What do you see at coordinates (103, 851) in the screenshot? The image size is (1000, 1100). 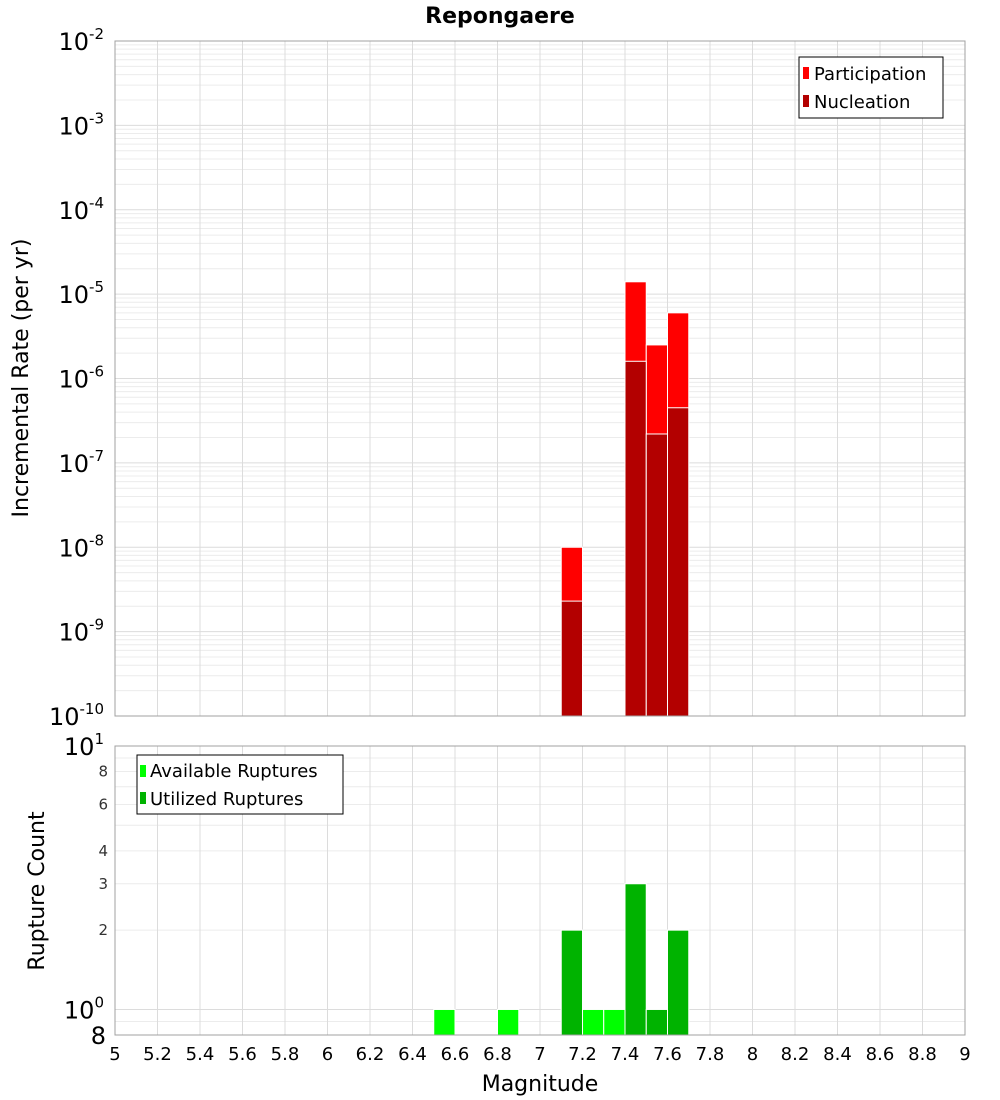 I see `bottom-y-tick-label-minor: 4` at bounding box center [103, 851].